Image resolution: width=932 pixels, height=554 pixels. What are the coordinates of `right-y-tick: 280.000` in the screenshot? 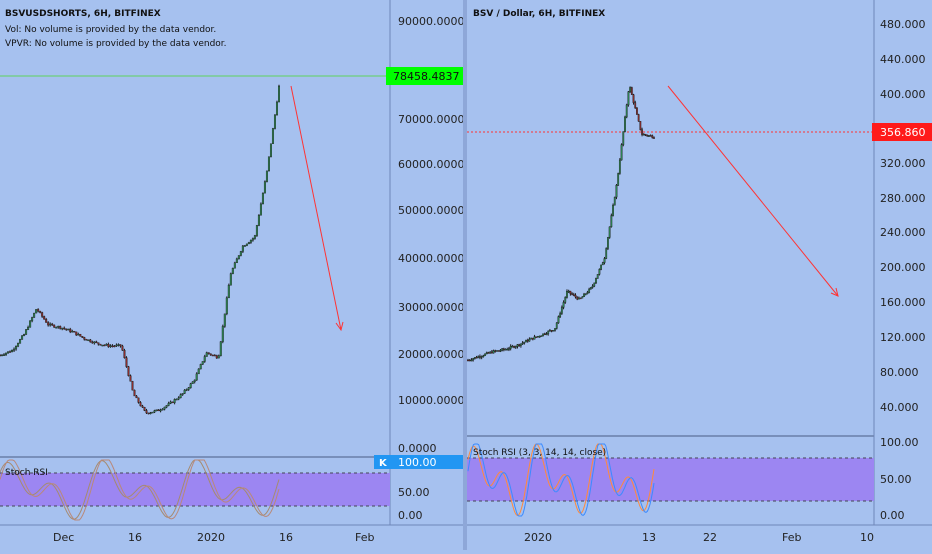 It's located at (903, 198).